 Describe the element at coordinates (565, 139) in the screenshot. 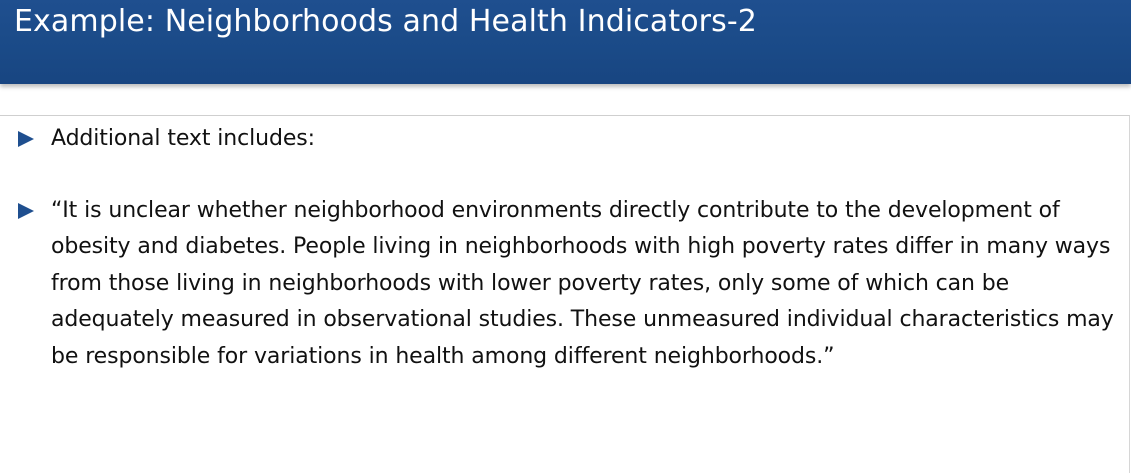

I see `bullet-item-additional-text: Additional text includes:` at that location.